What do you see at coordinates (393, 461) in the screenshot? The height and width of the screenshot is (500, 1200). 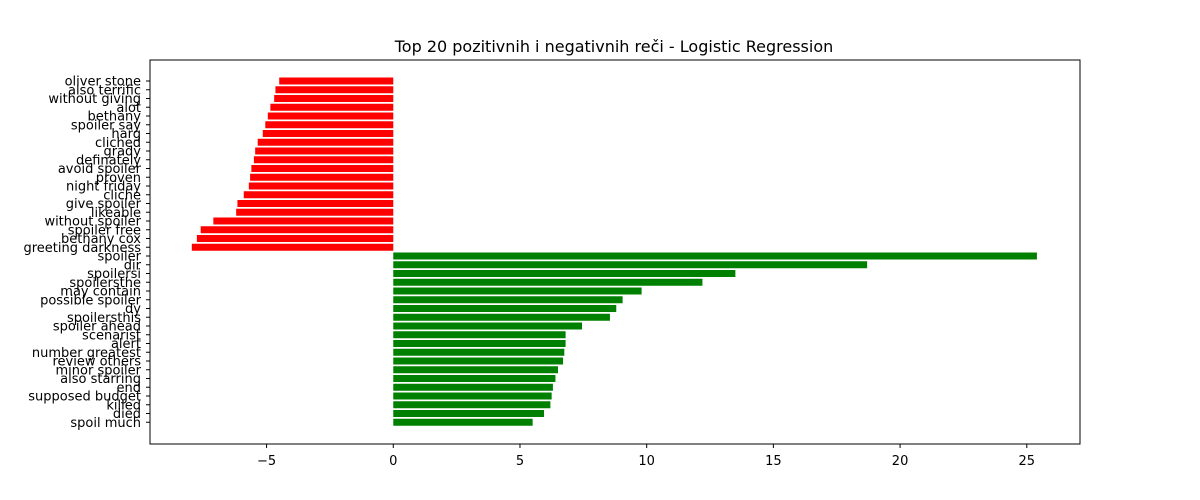 I see `x-tick-label: 0` at bounding box center [393, 461].